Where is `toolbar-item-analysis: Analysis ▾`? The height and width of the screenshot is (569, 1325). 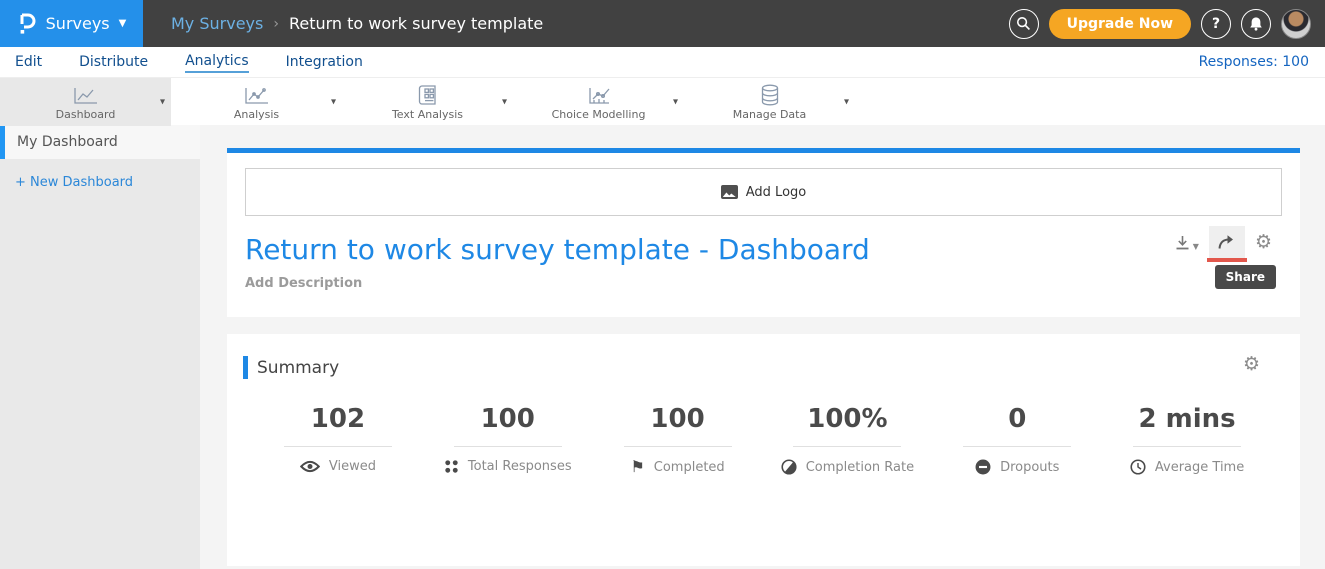 toolbar-item-analysis: Analysis ▾ is located at coordinates (256, 102).